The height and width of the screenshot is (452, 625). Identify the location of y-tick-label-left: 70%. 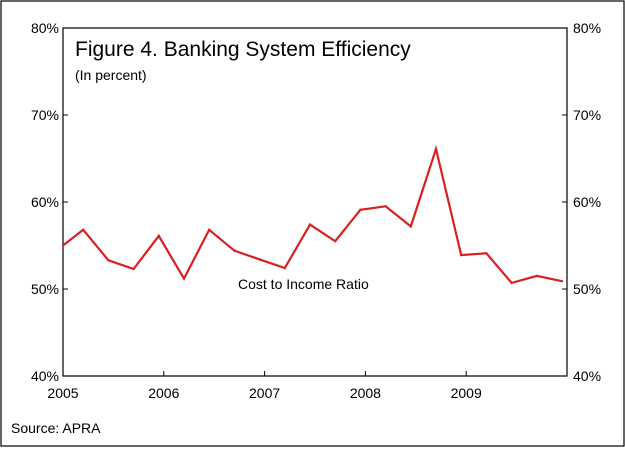
(45, 115).